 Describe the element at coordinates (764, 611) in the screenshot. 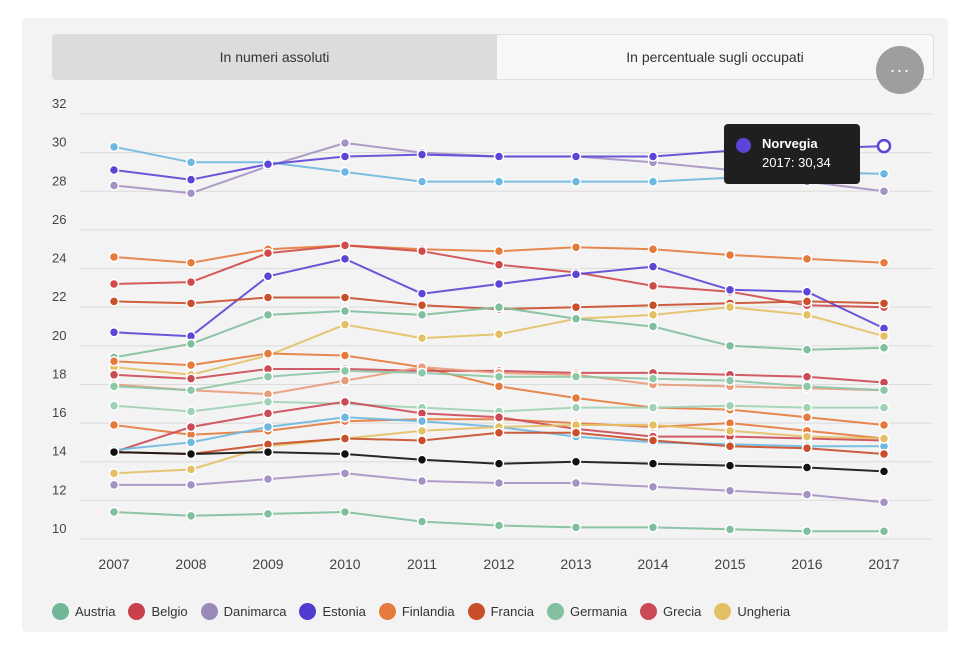

I see `legend-label: Ungheria` at that location.